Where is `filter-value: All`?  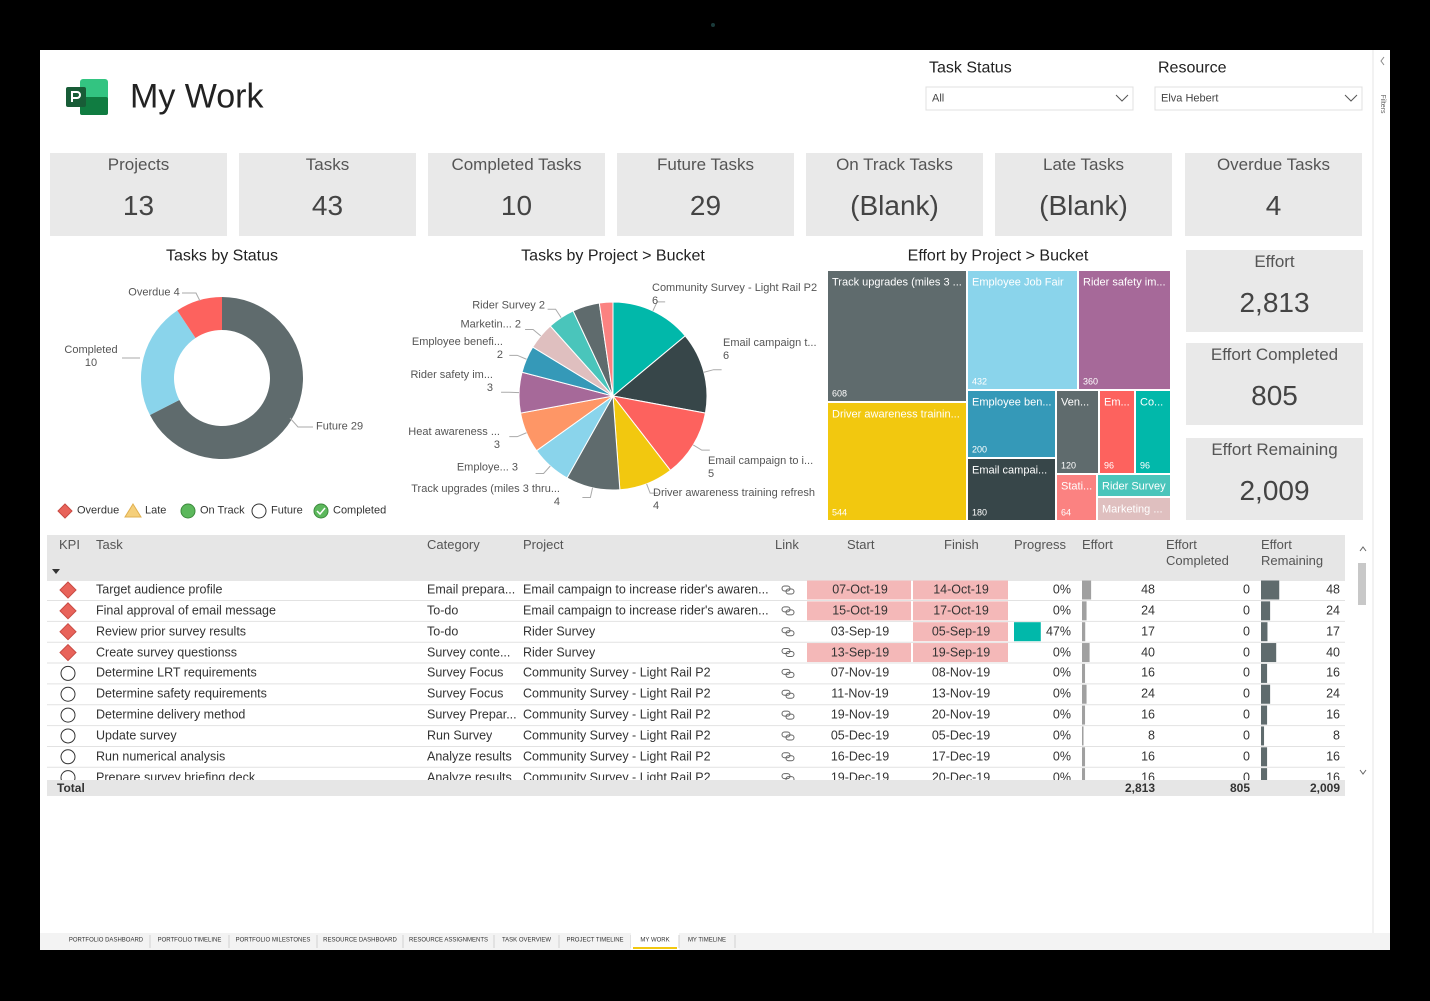 filter-value: All is located at coordinates (938, 98).